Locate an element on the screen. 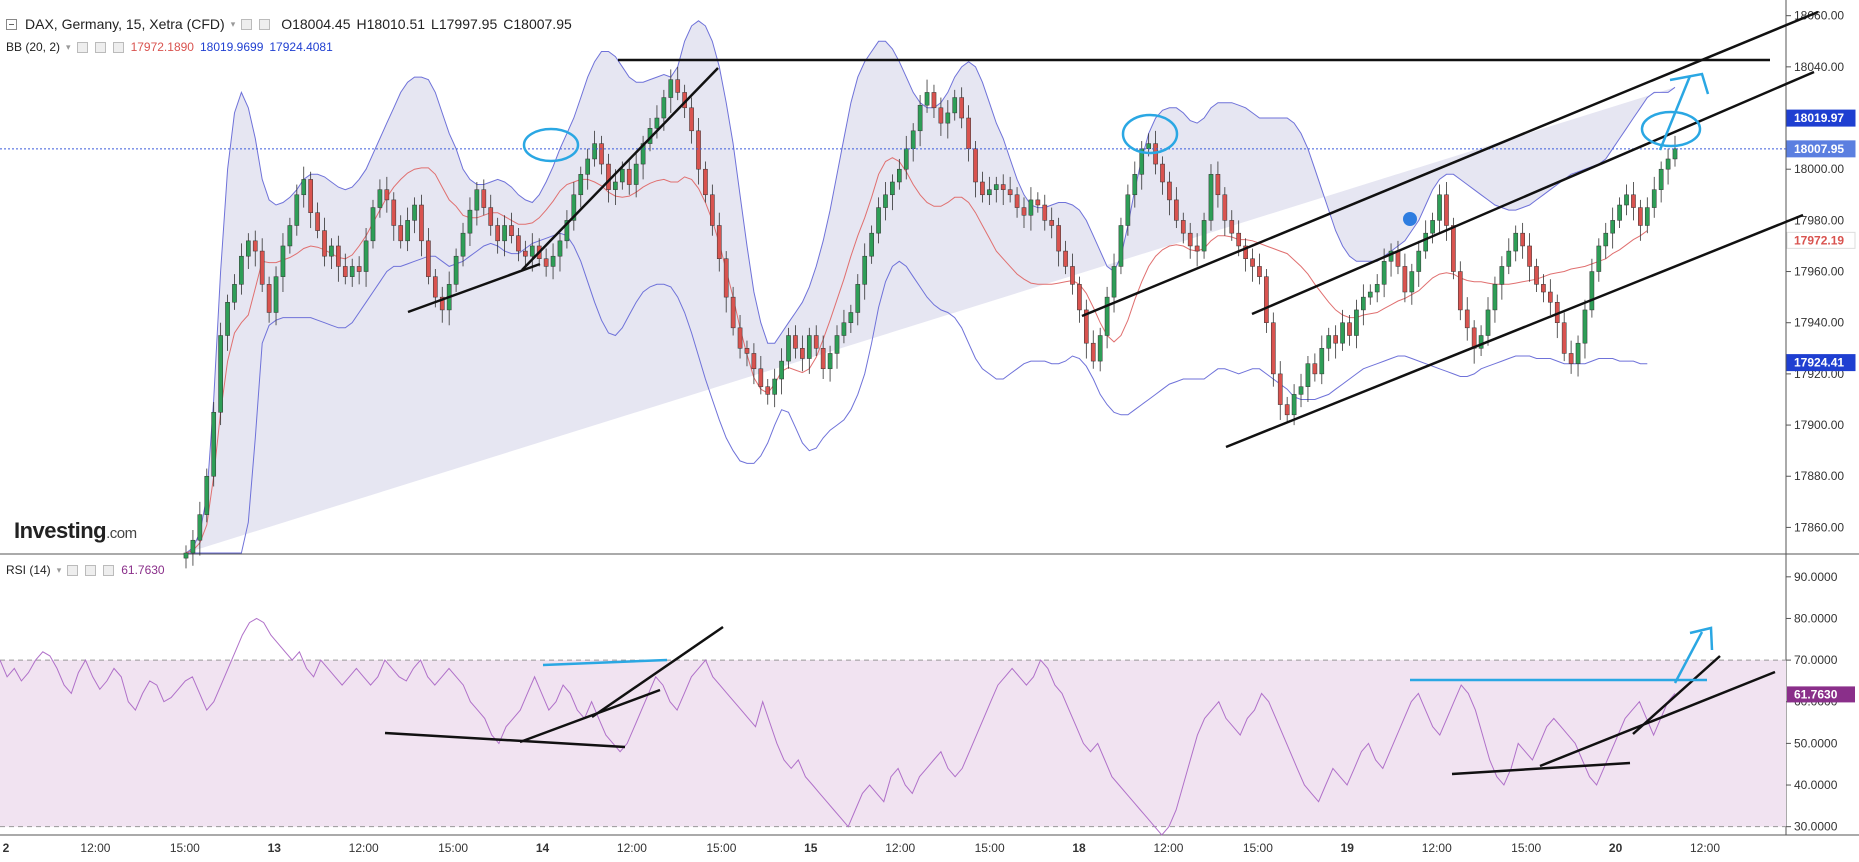 This screenshot has width=1859, height=862. rsi-tick-label: 50.0000 is located at coordinates (1816, 743).